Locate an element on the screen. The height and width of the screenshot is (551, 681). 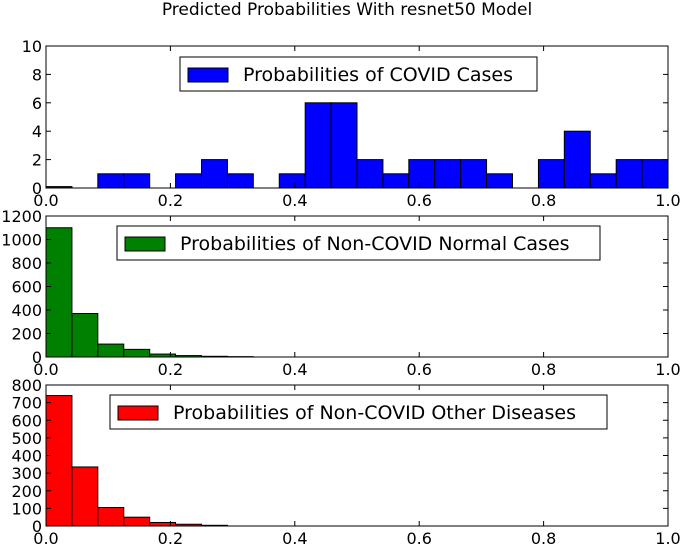
y-tick-label: 10 is located at coordinates (32, 46).